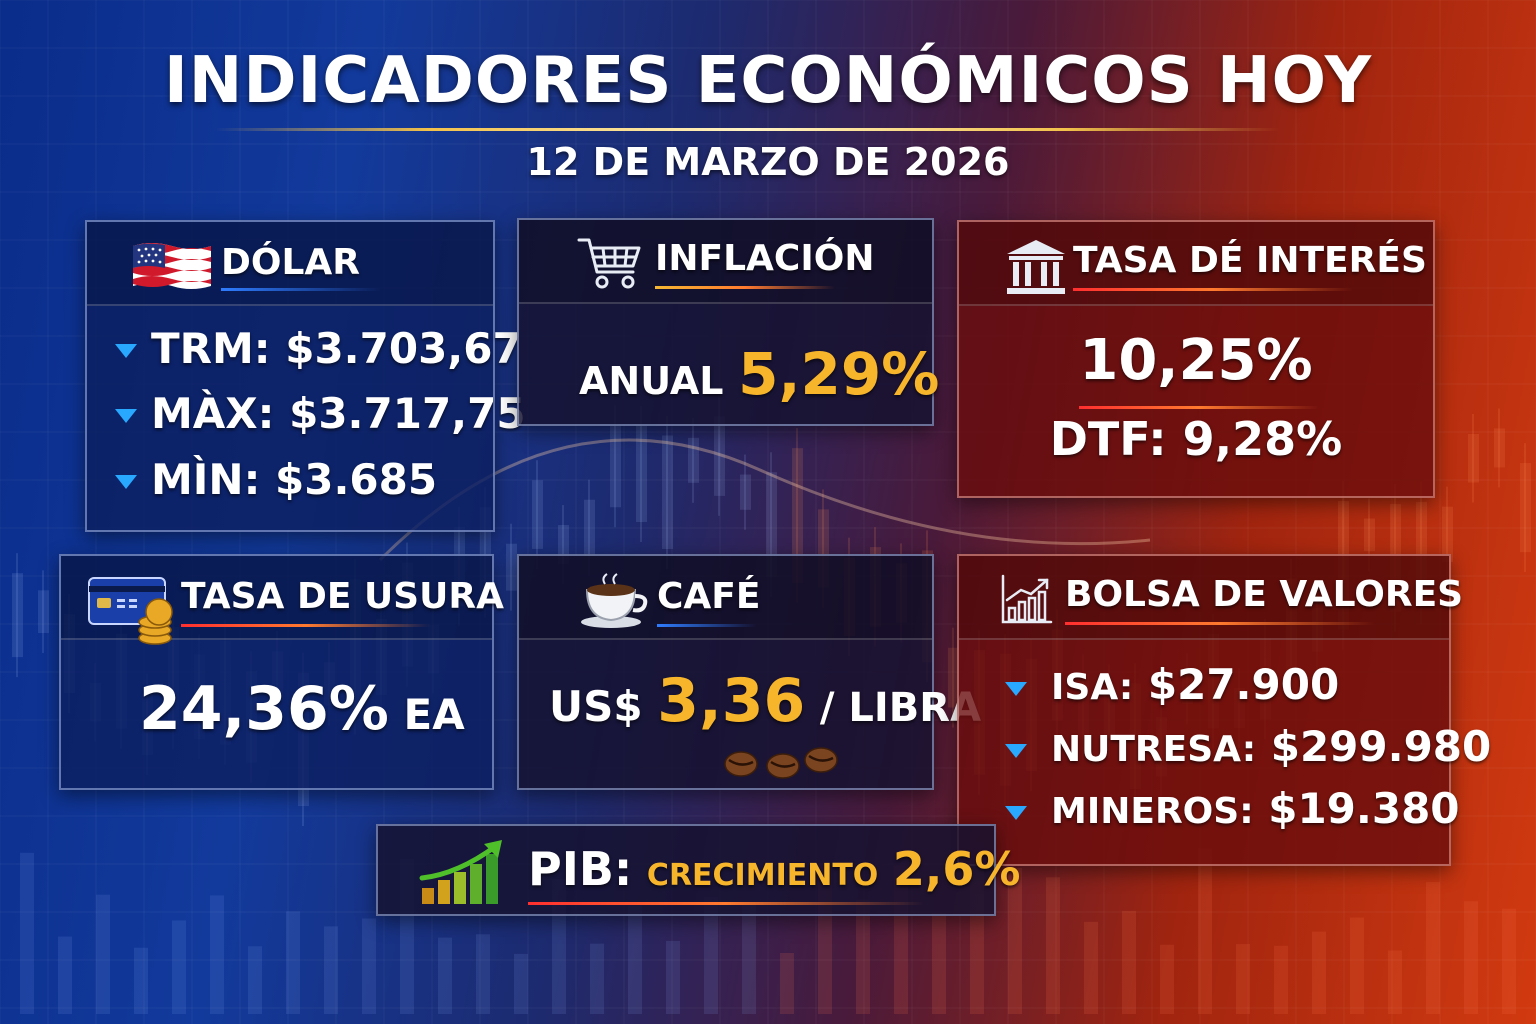 The width and height of the screenshot is (1536, 1024). What do you see at coordinates (745, 287) in the screenshot?
I see `inflacion-underline` at bounding box center [745, 287].